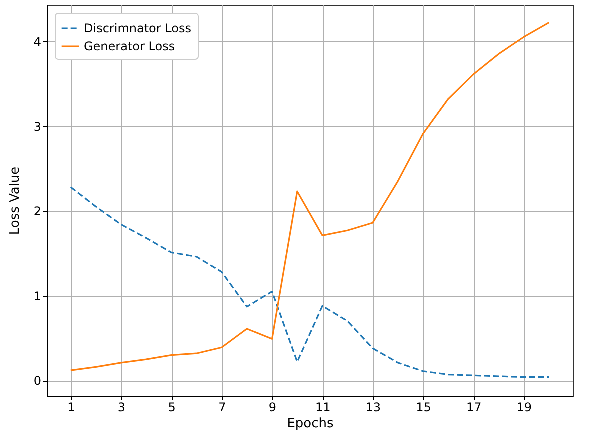 The height and width of the screenshot is (444, 600). What do you see at coordinates (310, 424) in the screenshot?
I see `x-axis-title: Epochs` at bounding box center [310, 424].